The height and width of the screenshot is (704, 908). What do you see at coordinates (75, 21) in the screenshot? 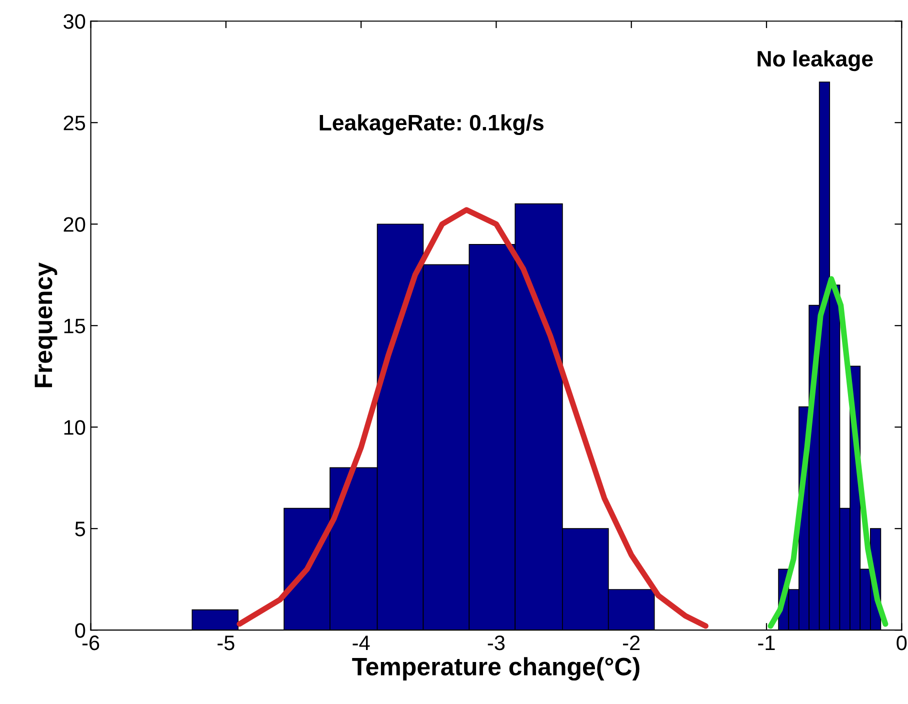
I see `y-tick-label: 30` at bounding box center [75, 21].